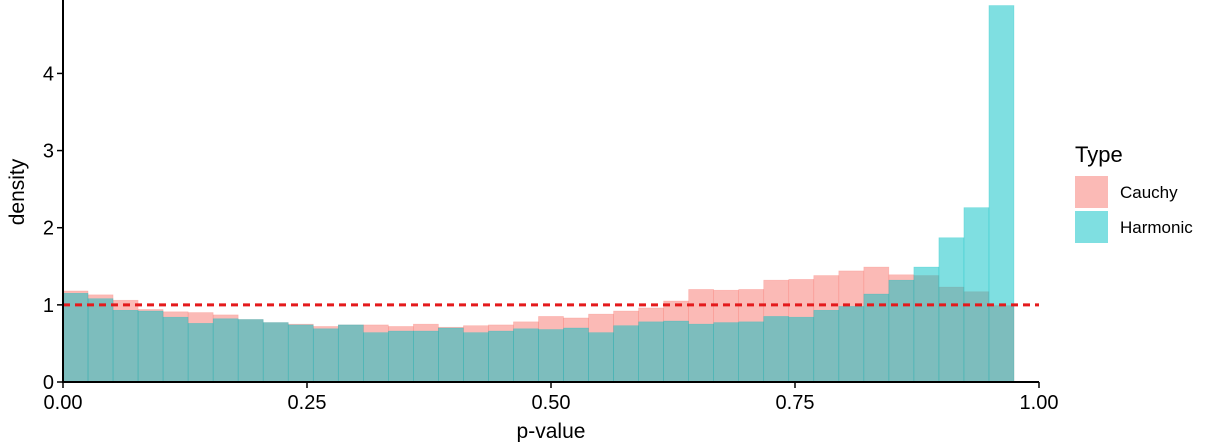 This screenshot has height=442, width=1217. Describe the element at coordinates (48, 383) in the screenshot. I see `y-tick-label-0: 0` at that location.